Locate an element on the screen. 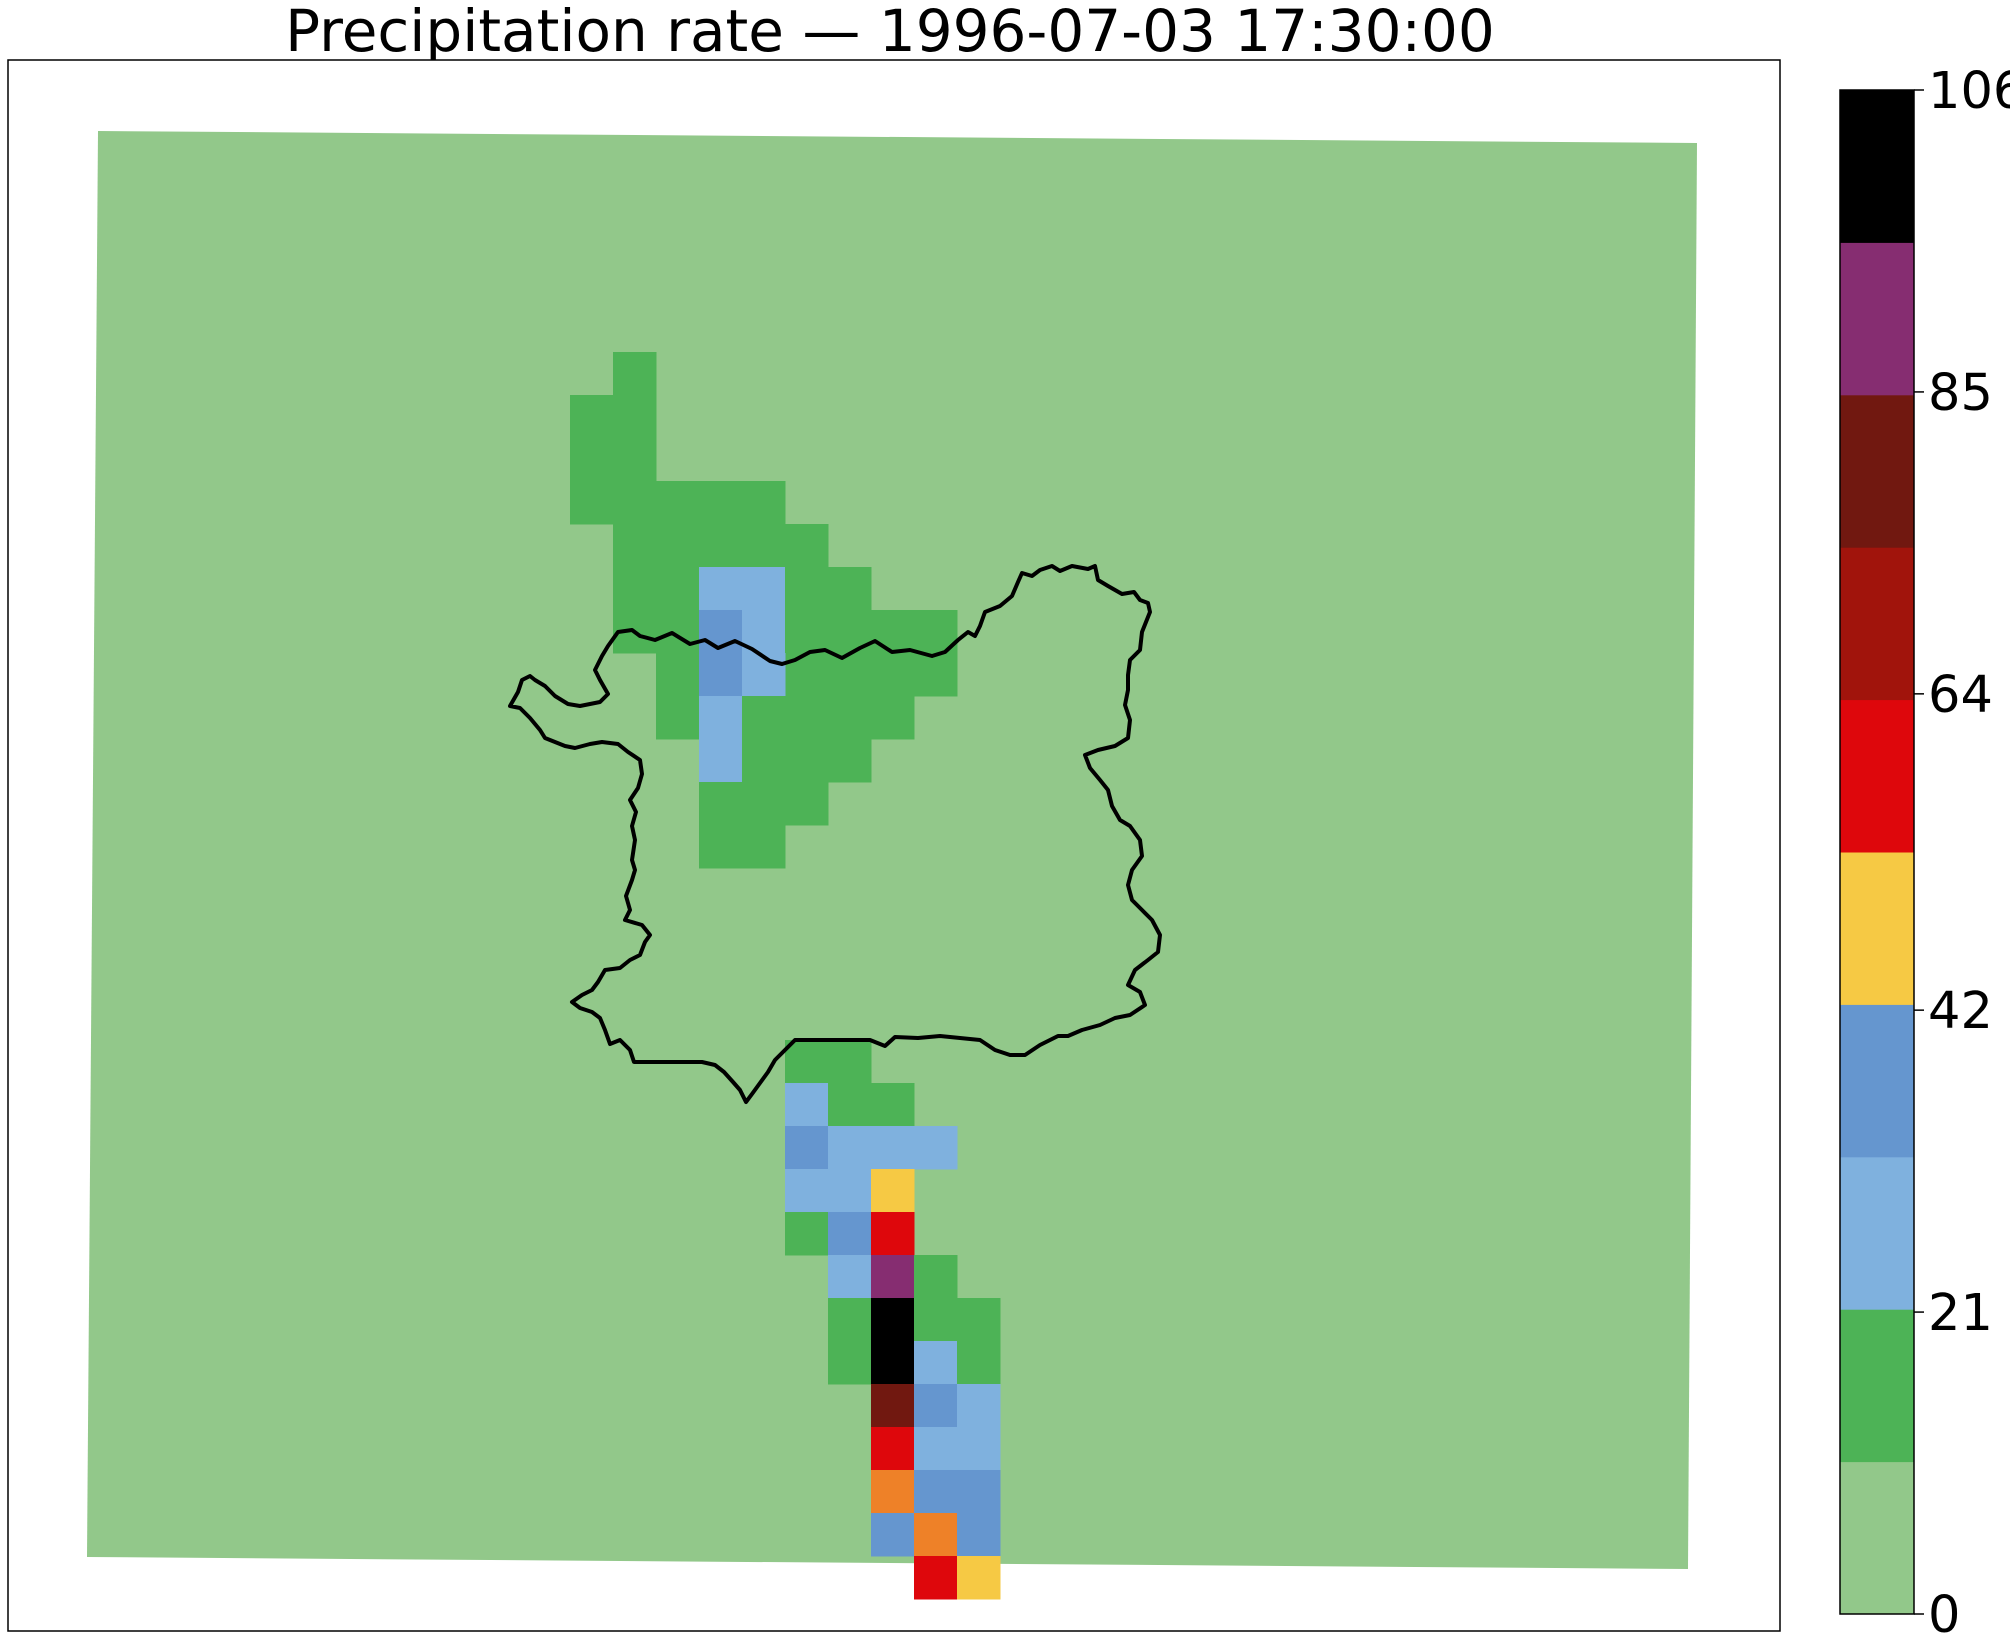 The height and width of the screenshot is (1642, 2010). map-title: Precipitation rate — 1996-07-03 17:30:00 is located at coordinates (890, 32).